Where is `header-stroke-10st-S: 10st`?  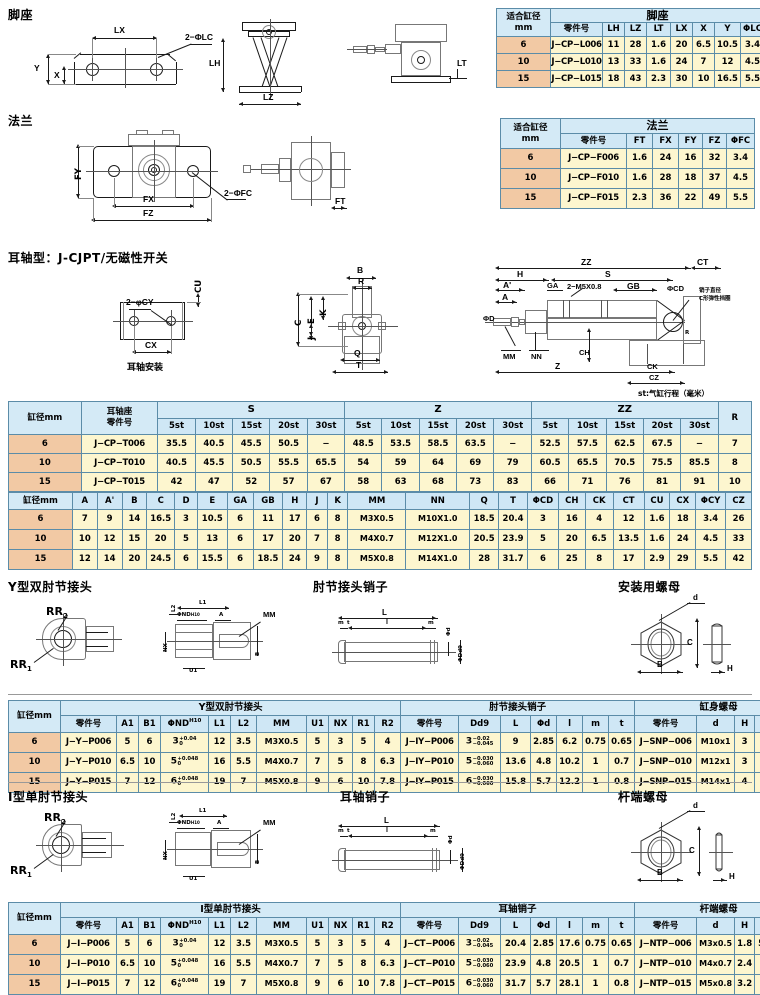 header-stroke-10st-S: 10st is located at coordinates (213, 427).